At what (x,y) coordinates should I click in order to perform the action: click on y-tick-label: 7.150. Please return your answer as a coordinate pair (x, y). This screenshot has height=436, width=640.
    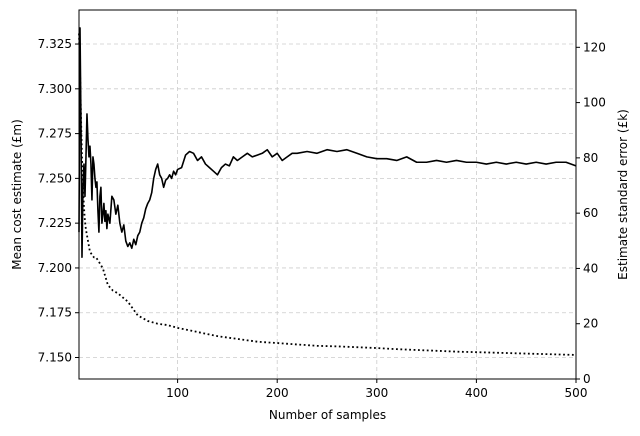
    Looking at the image, I should click on (55, 358).